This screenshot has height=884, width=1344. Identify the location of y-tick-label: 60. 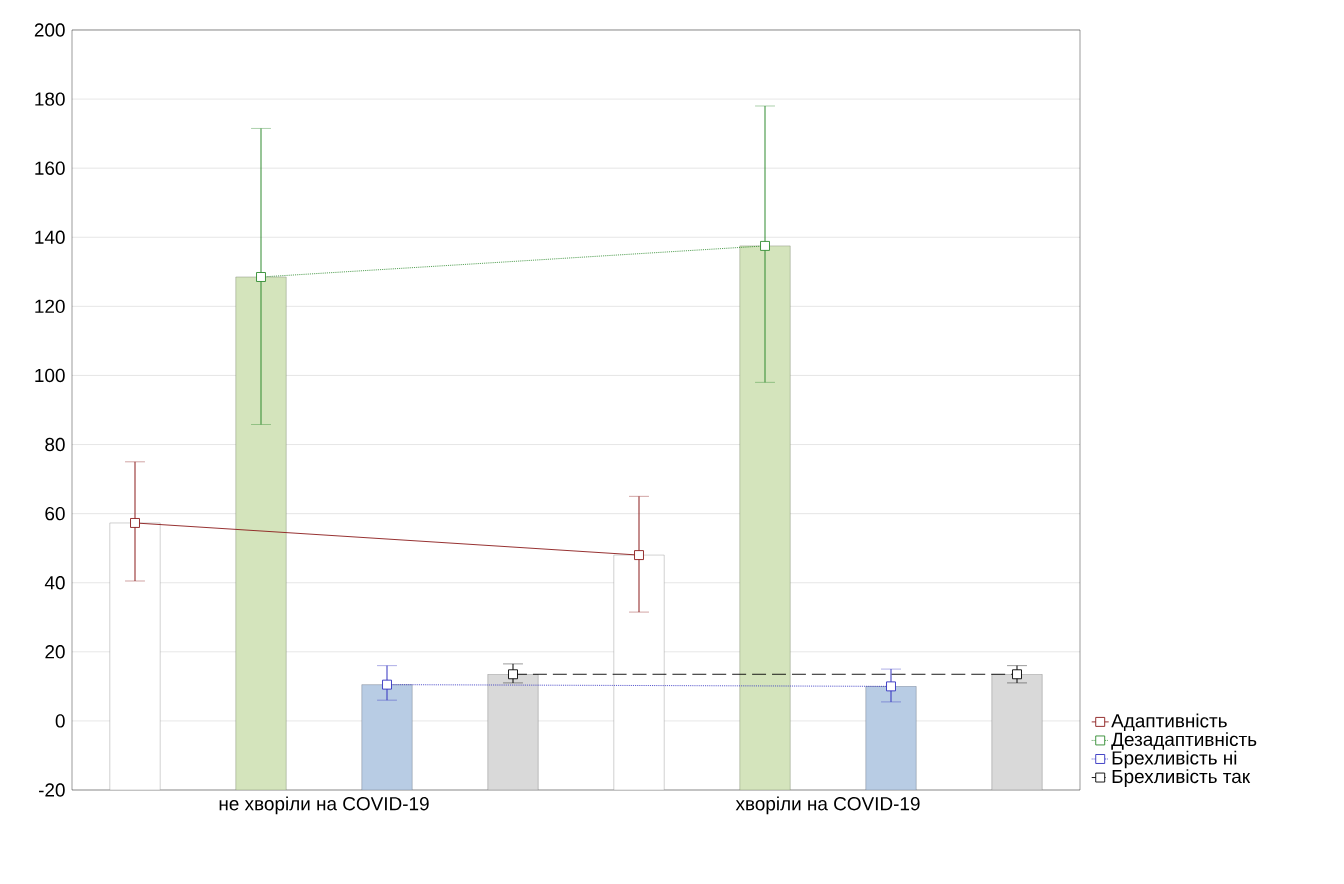
(55, 513).